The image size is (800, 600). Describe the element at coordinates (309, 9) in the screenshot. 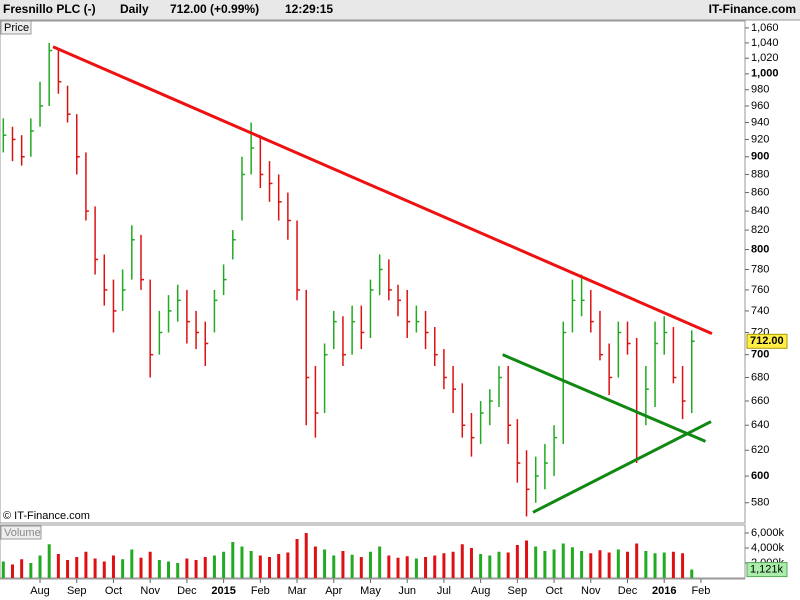

I see `header-time: 12:29:15` at that location.